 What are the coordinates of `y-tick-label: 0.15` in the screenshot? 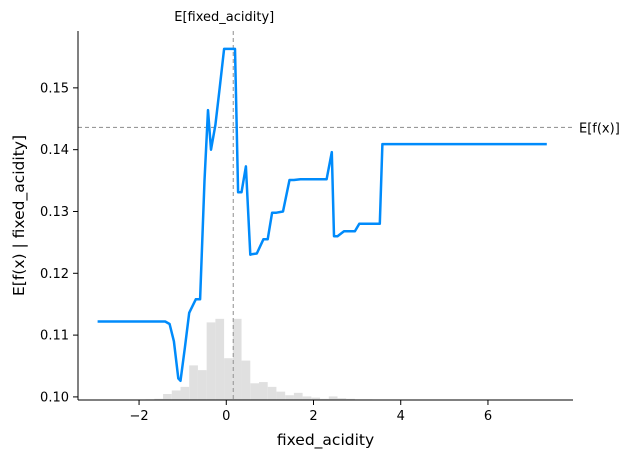 It's located at (54, 88).